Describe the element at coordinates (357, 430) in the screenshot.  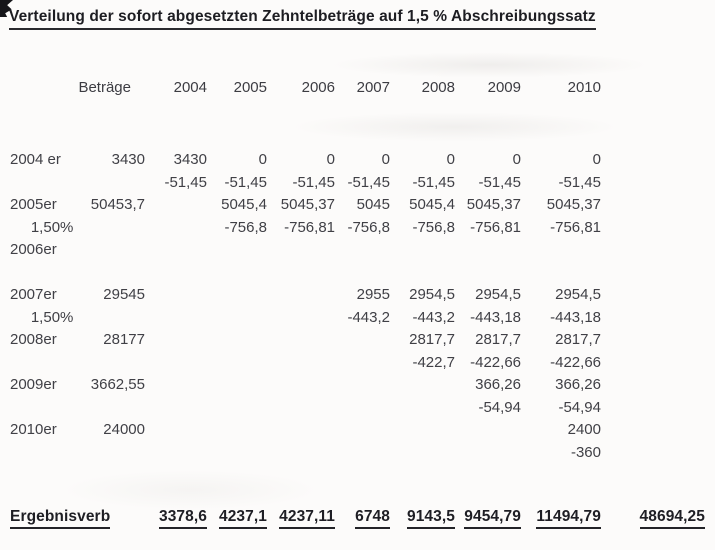
I see `table-row: 2010er 24000 2400` at that location.